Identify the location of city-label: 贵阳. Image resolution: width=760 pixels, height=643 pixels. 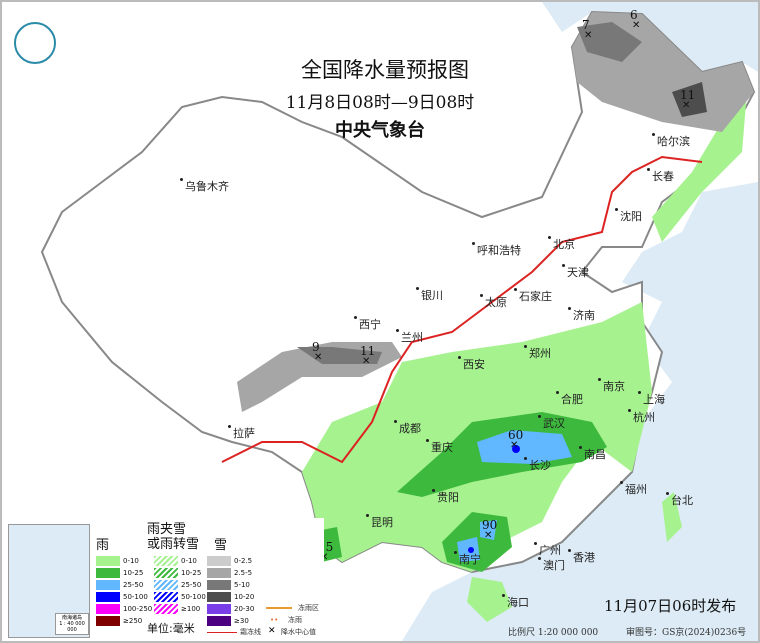
(445, 497).